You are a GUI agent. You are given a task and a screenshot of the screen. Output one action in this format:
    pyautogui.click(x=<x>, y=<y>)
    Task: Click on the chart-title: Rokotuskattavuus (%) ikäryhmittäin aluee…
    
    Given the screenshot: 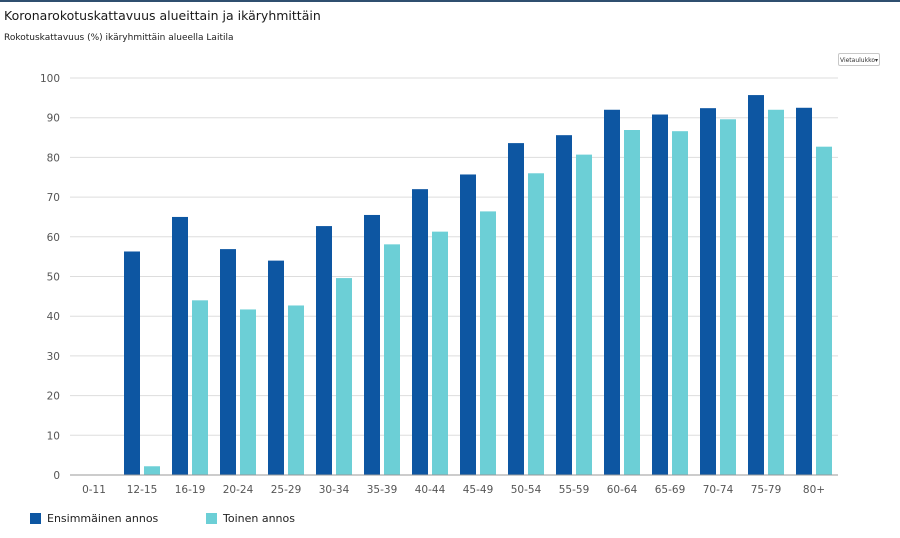 What is the action you would take?
    pyautogui.click(x=119, y=38)
    